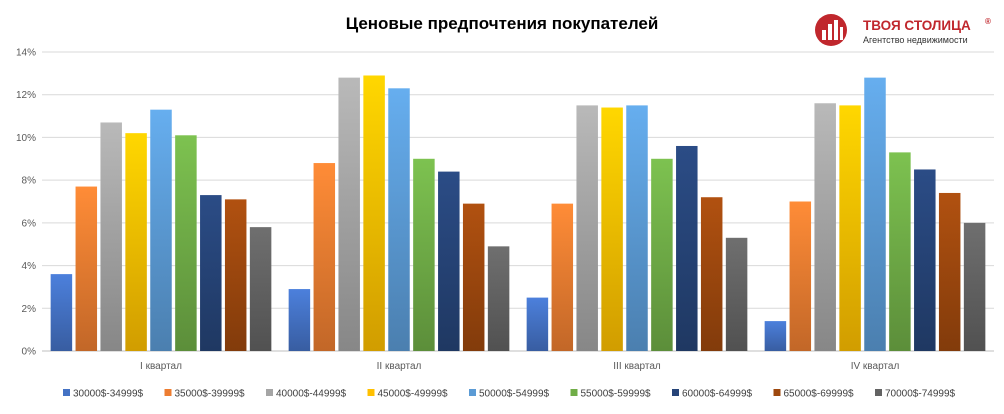  I want to click on chart-title: Ценовые предпочтения покупателей, so click(502, 23).